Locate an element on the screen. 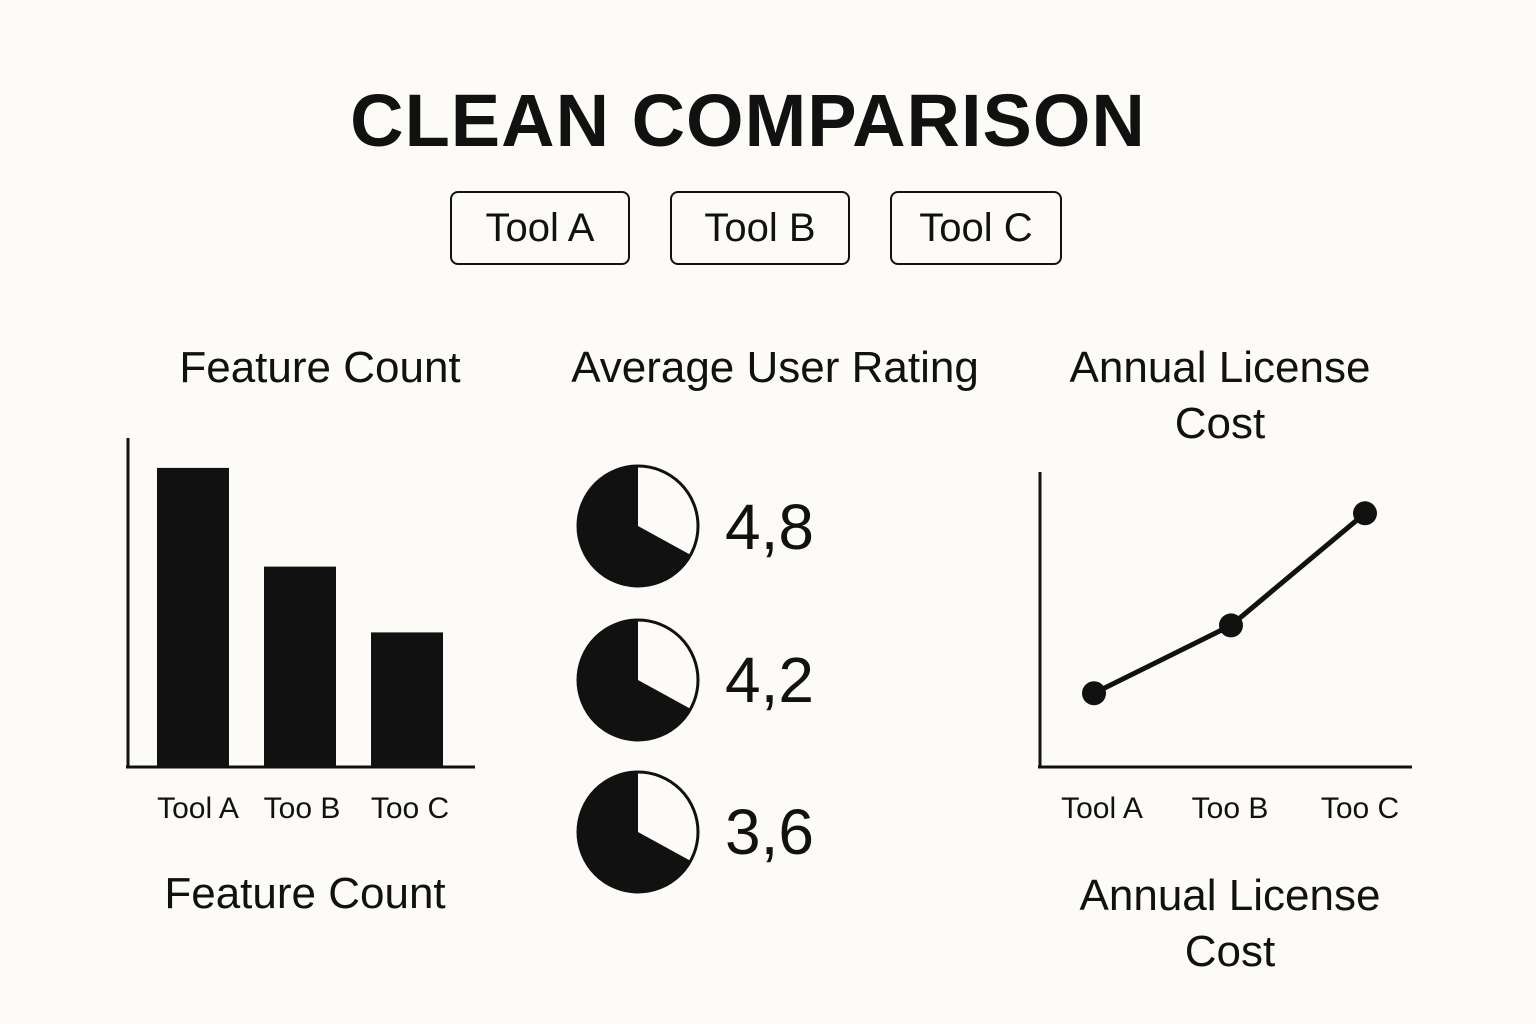 This screenshot has width=1536, height=1024. line-tick-label: Too B is located at coordinates (1230, 808).